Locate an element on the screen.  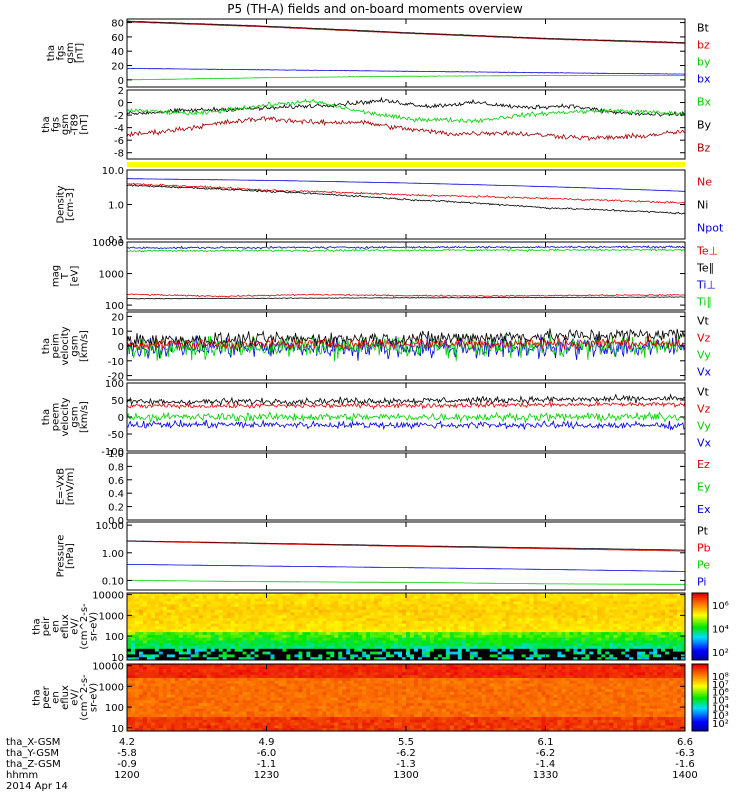
y-axis-label: [mV/m] is located at coordinates (70, 487).